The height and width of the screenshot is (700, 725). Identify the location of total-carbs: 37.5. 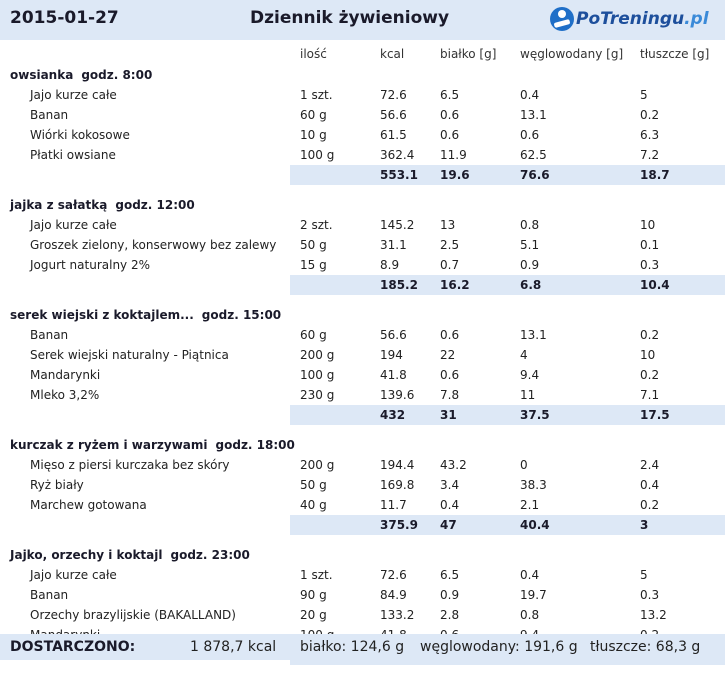
(535, 415).